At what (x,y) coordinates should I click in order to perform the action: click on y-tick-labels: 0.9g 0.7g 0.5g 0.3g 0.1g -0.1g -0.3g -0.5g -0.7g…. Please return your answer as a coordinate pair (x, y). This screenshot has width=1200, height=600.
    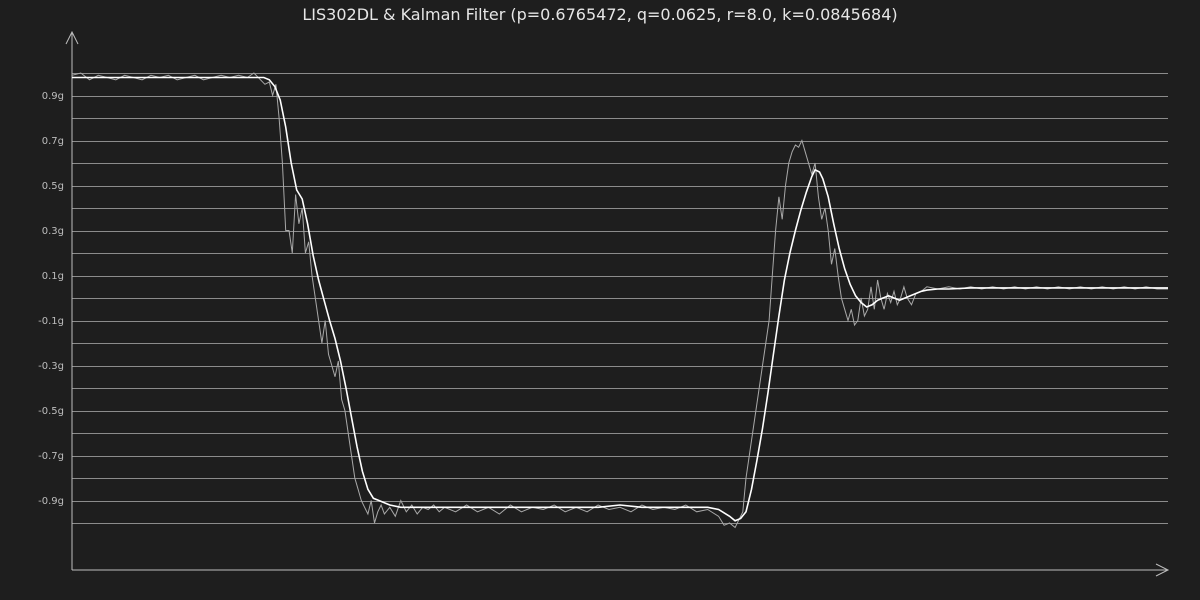
    Looking at the image, I should click on (51, 299).